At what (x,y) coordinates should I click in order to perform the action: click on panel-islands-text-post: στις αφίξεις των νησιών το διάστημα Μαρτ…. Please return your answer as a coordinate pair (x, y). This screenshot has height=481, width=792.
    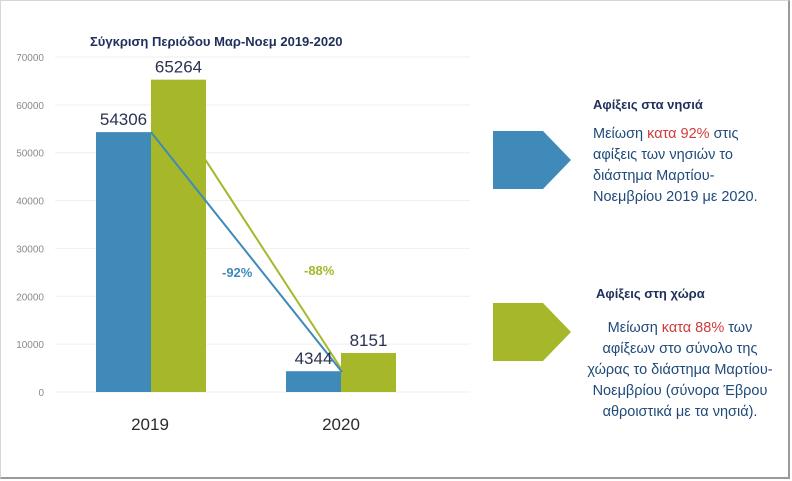
    Looking at the image, I should click on (675, 165).